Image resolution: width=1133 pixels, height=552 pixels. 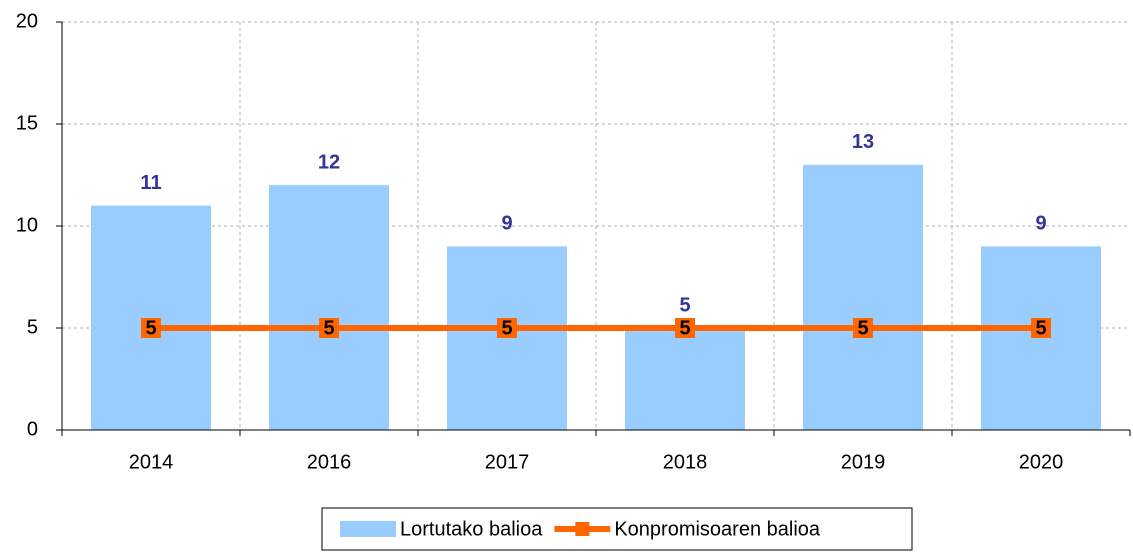 I want to click on bar-label: 5, so click(x=684, y=305).